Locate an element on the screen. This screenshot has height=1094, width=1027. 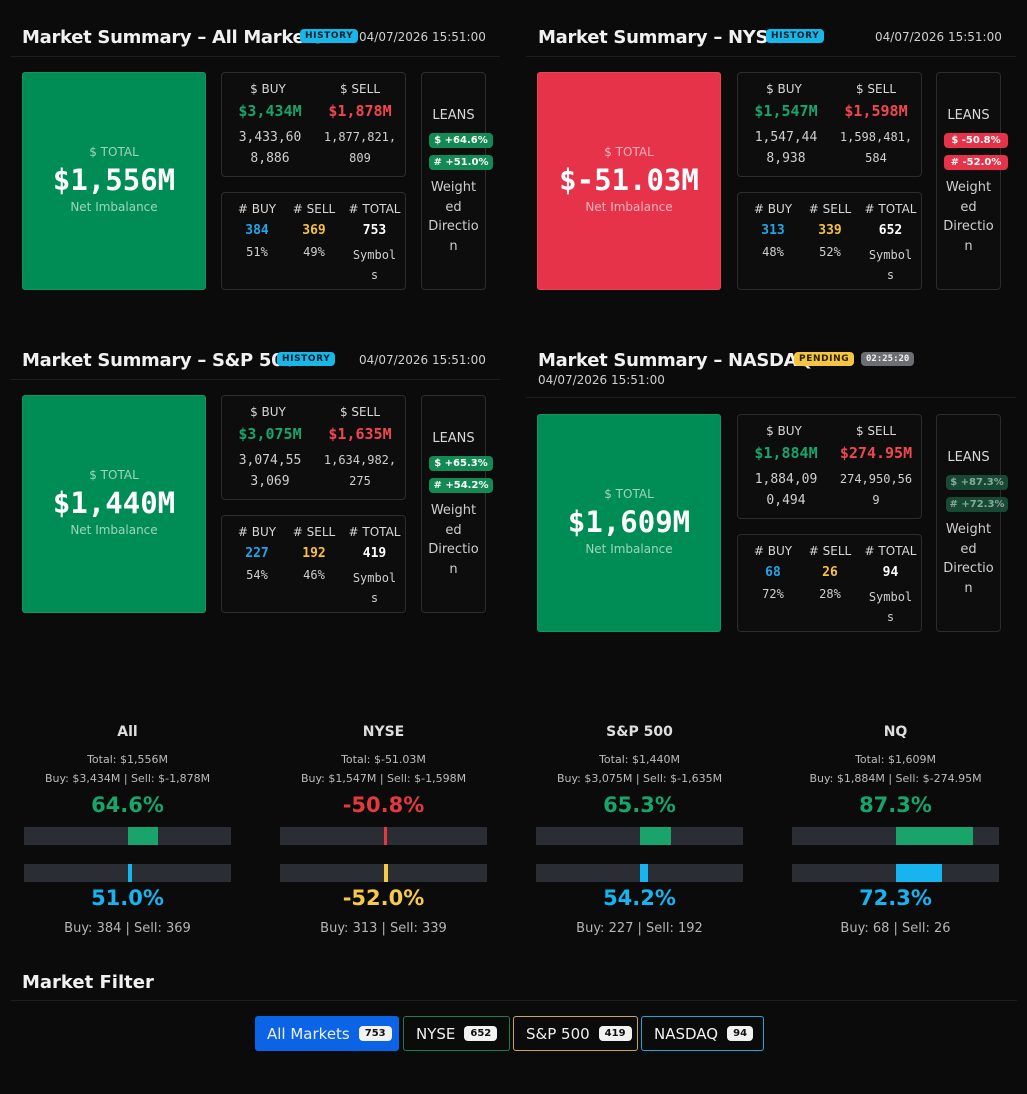
filter-count-badge: 94 is located at coordinates (740, 1033).